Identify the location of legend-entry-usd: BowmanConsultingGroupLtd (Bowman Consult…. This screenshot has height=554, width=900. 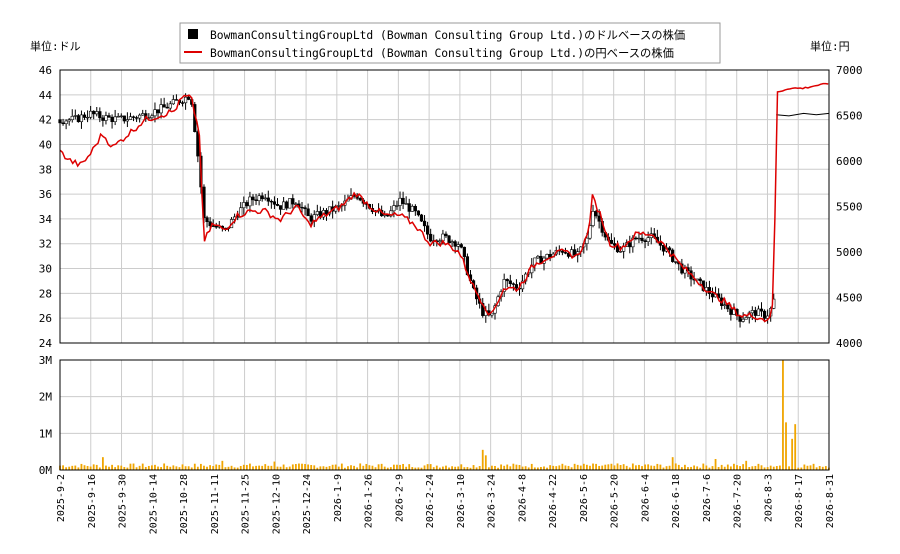
(447, 35).